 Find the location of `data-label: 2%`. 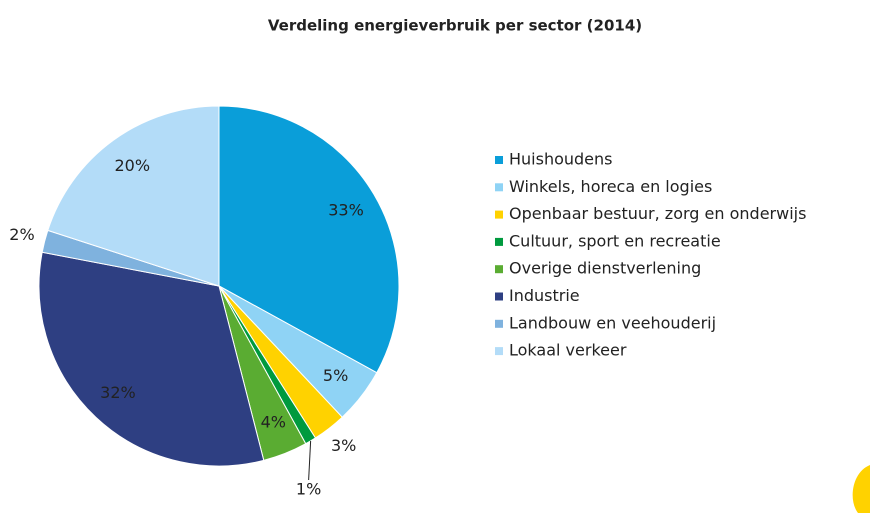

data-label: 2% is located at coordinates (21, 234).